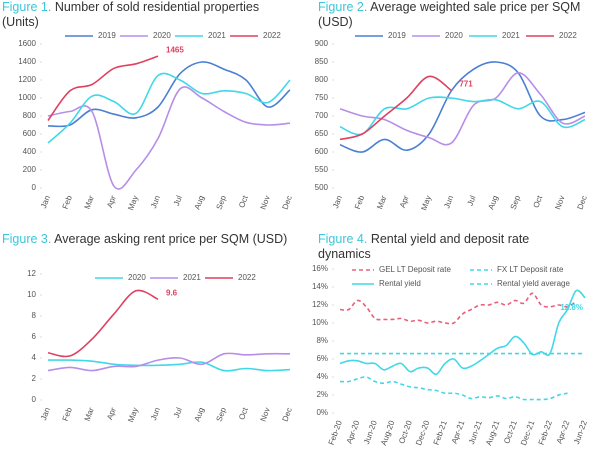 The height and width of the screenshot is (452, 599). What do you see at coordinates (27, 239) in the screenshot?
I see `figure-label: Figure 3.` at bounding box center [27, 239].